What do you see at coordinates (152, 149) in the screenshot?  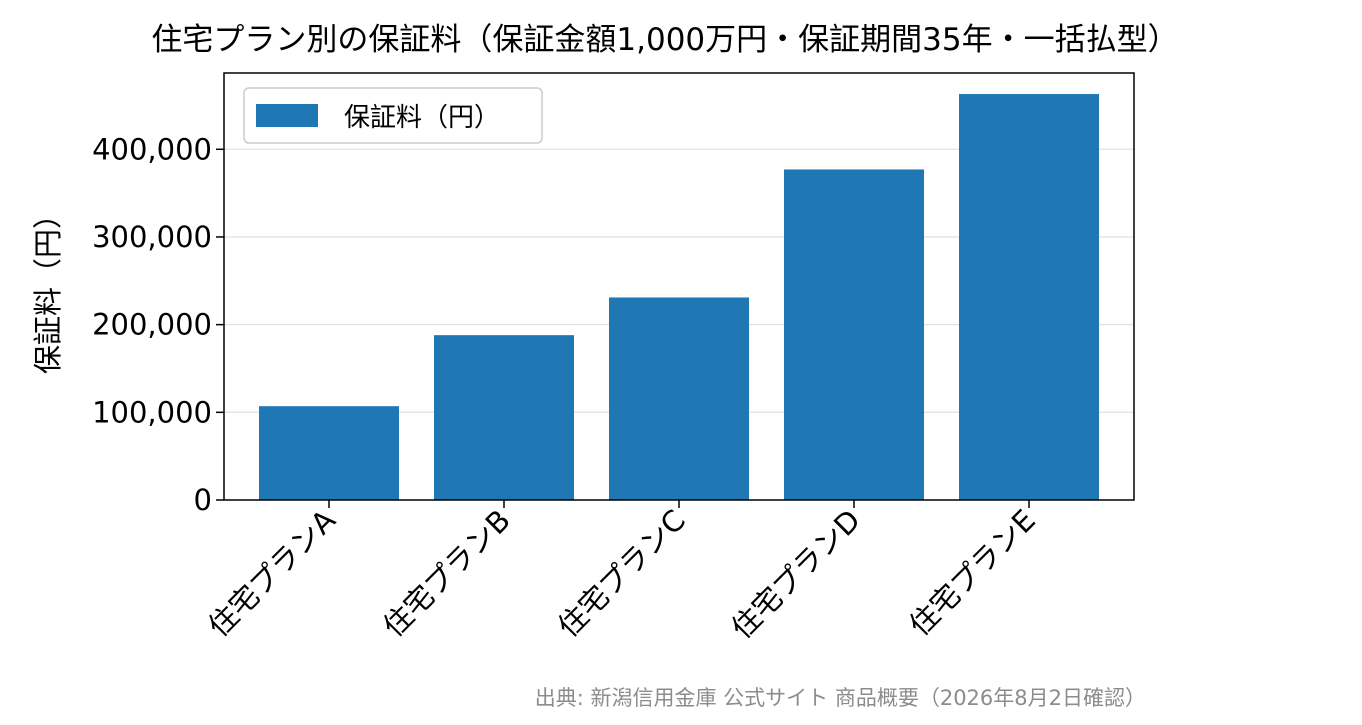 I see `y-tick-label: 400,000` at bounding box center [152, 149].